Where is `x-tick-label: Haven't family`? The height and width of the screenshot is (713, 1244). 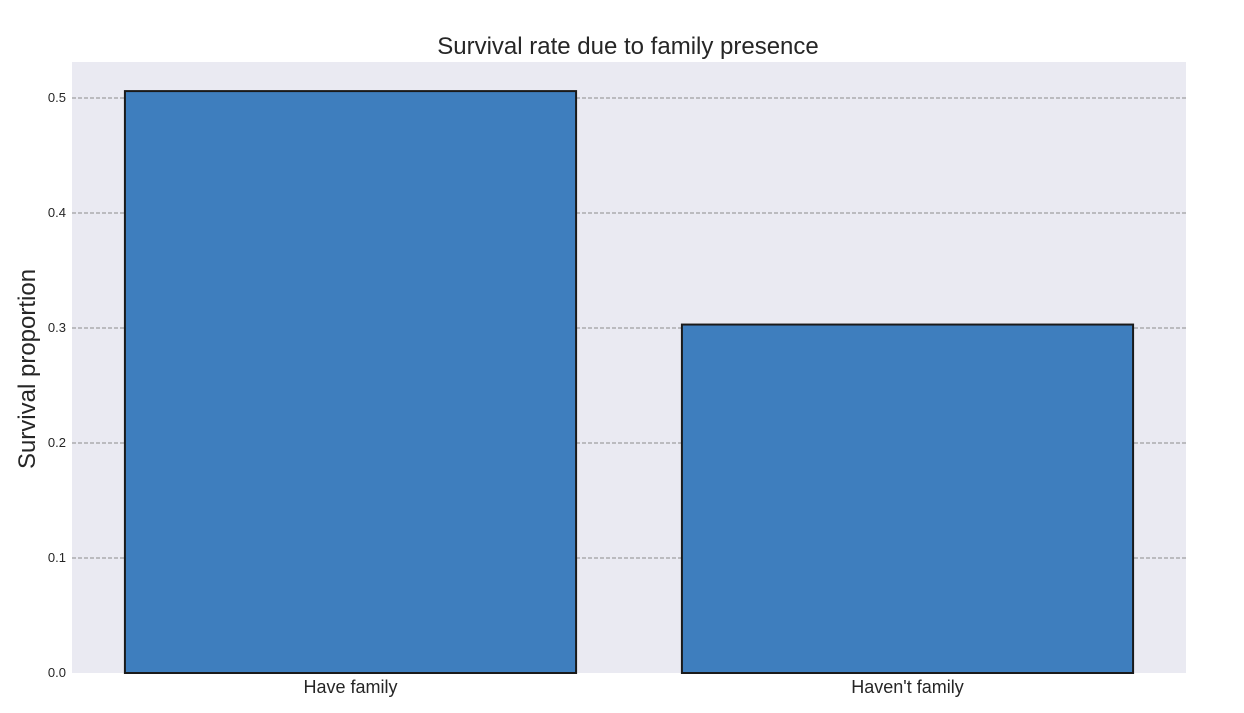
x-tick-label: Haven't family is located at coordinates (907, 687).